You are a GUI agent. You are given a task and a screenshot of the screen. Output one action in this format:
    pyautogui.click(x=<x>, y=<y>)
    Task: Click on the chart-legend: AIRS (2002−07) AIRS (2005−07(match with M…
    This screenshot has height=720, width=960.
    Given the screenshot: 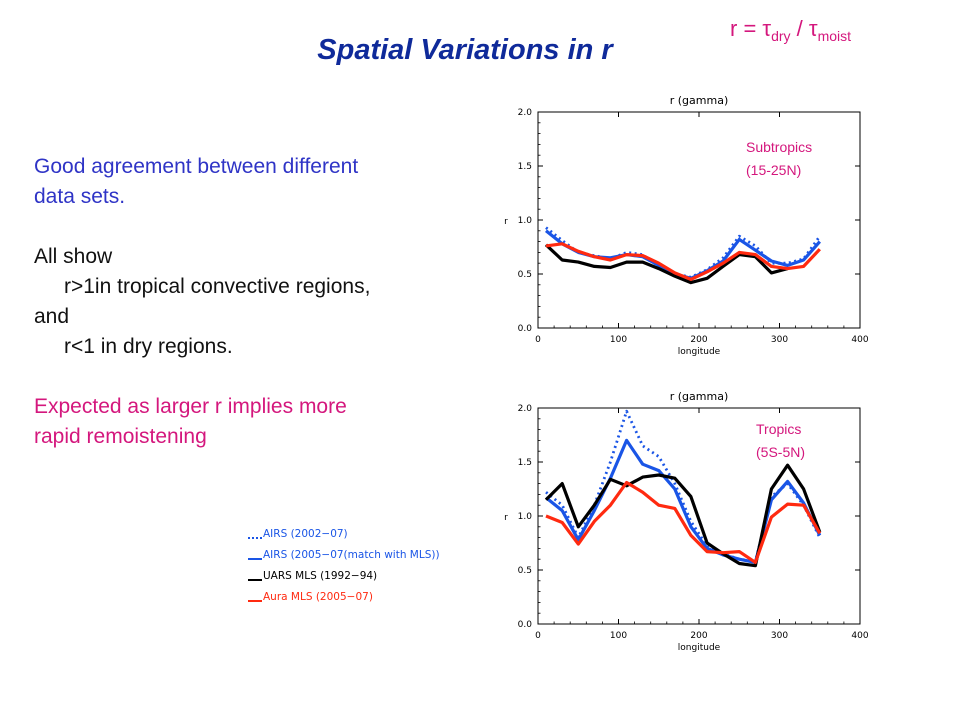 What is the action you would take?
    pyautogui.click(x=364, y=568)
    